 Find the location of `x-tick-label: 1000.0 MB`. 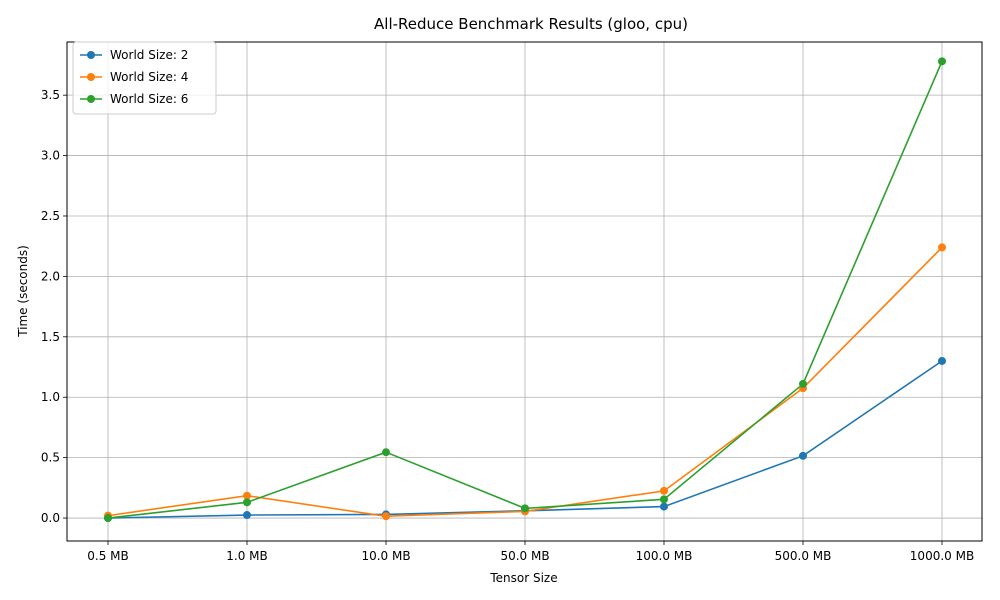

x-tick-label: 1000.0 MB is located at coordinates (942, 556).